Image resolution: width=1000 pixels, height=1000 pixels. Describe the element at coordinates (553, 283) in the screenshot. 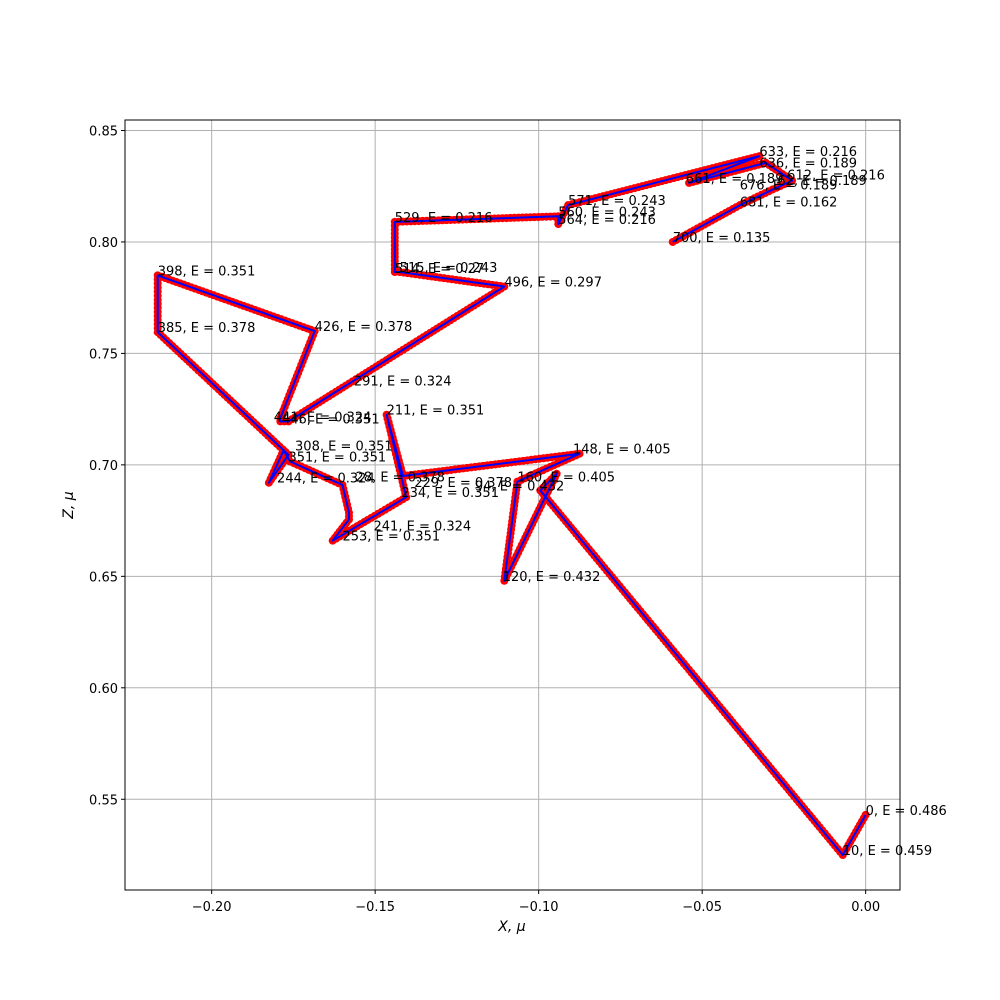

I see `point-annotation: 496, E = 0.297` at that location.